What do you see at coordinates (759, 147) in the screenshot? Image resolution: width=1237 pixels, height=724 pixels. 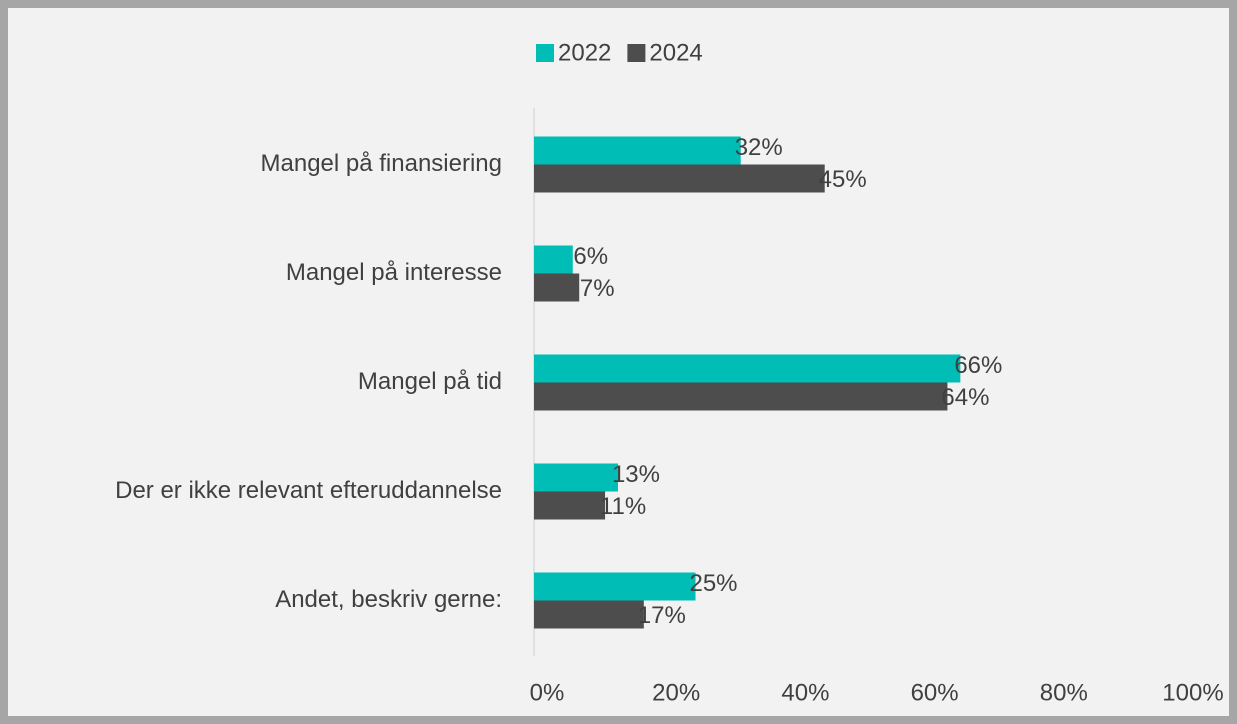 I see `data-label: 32%` at bounding box center [759, 147].